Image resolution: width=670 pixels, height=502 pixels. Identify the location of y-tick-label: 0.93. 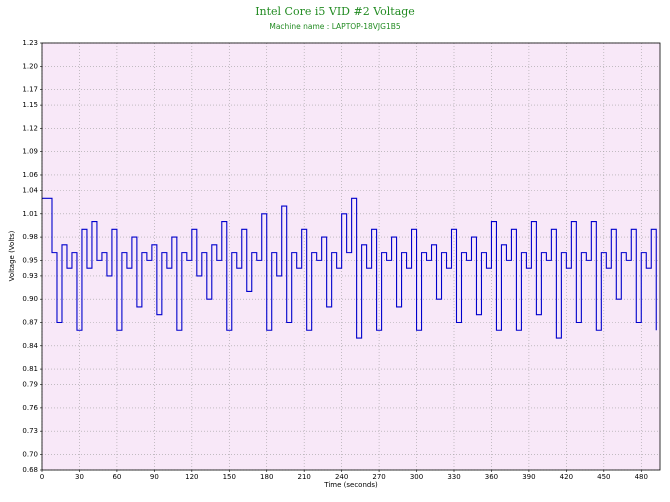
(30, 276).